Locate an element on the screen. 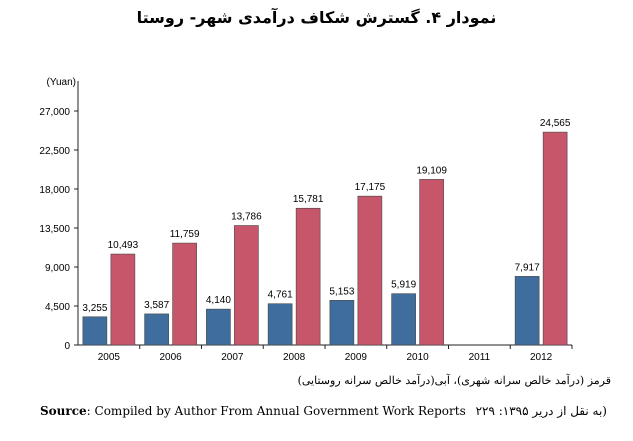 The height and width of the screenshot is (441, 633). y-tick-label: 18,000 is located at coordinates (54, 190).